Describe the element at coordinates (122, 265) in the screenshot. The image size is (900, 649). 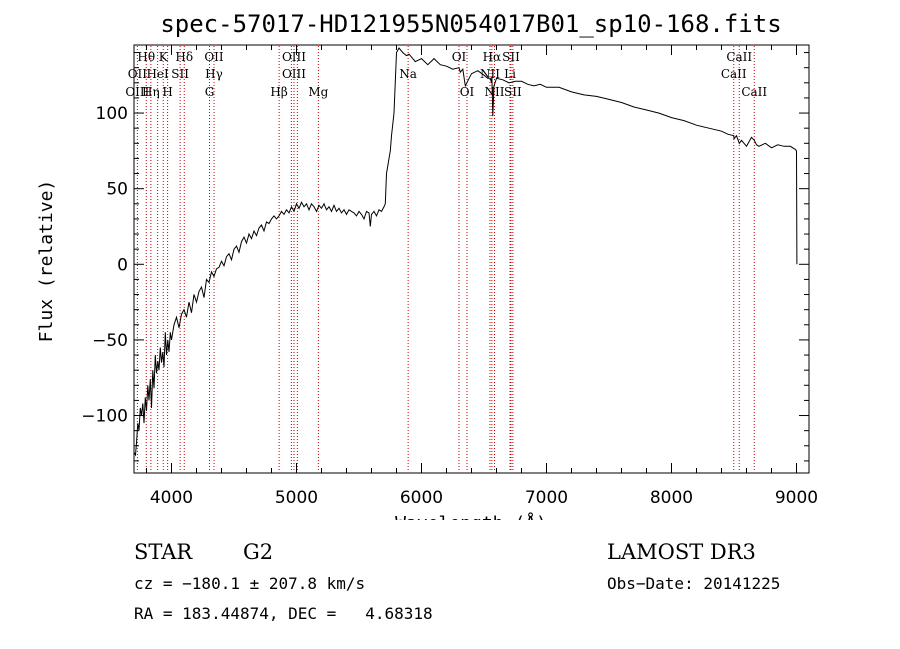
I see `y-tick-label: 0` at that location.